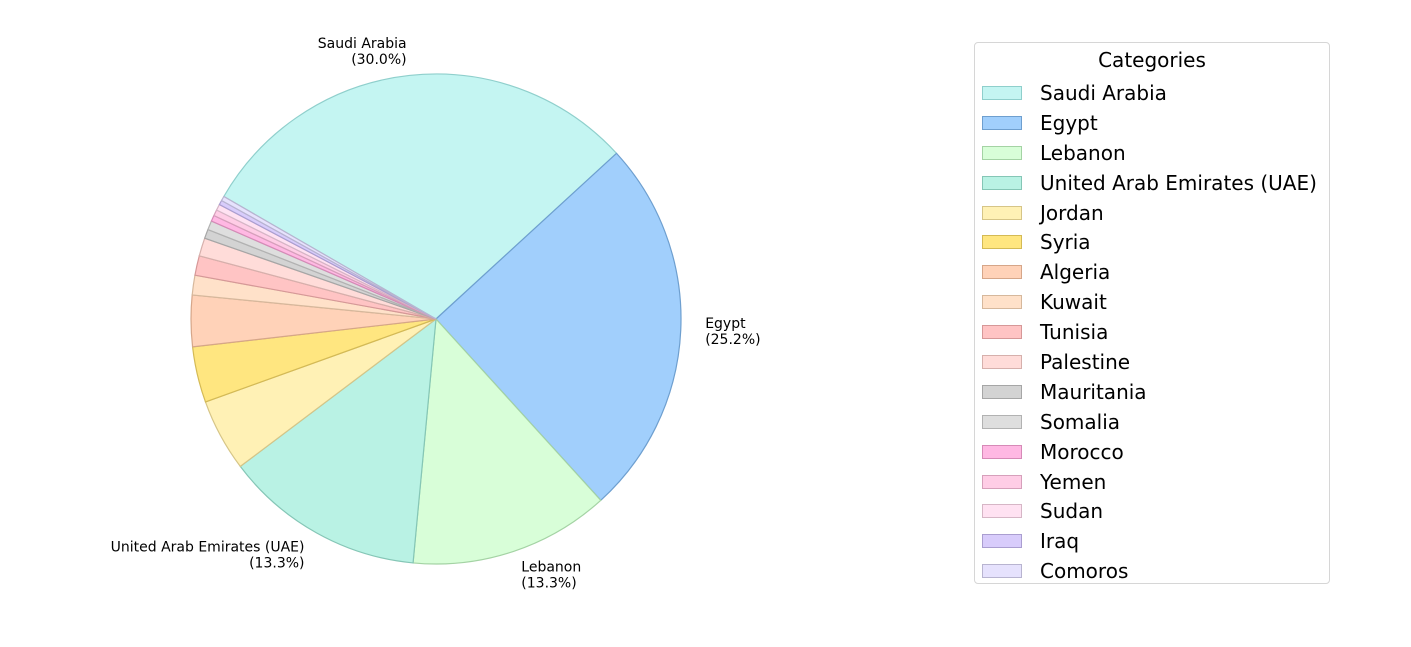 This screenshot has width=1411, height=647. What do you see at coordinates (1152, 60) in the screenshot?
I see `legend-title: Categories` at bounding box center [1152, 60].